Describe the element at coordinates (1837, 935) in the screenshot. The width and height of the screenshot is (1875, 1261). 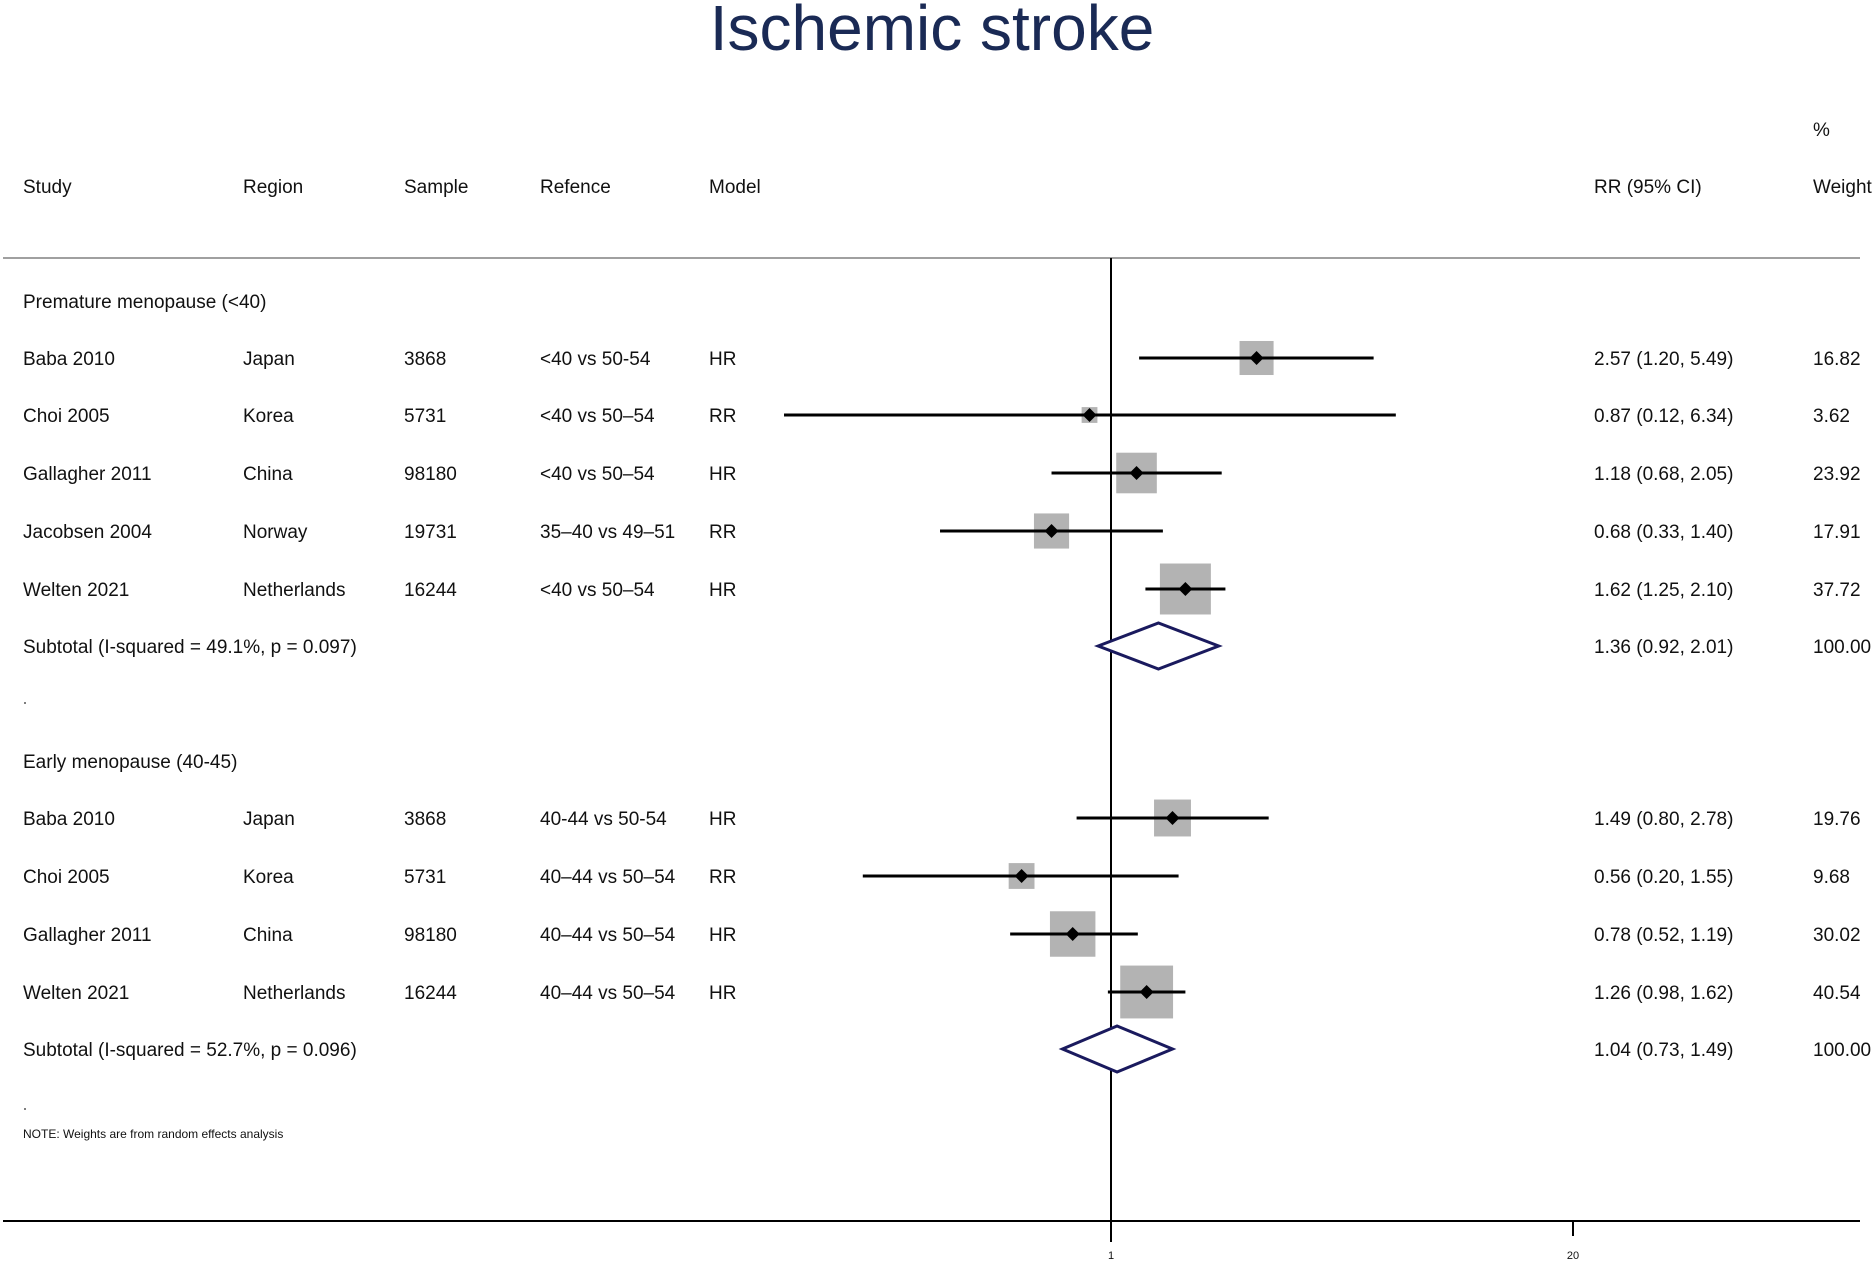
I see `study-weight: 30.02` at that location.